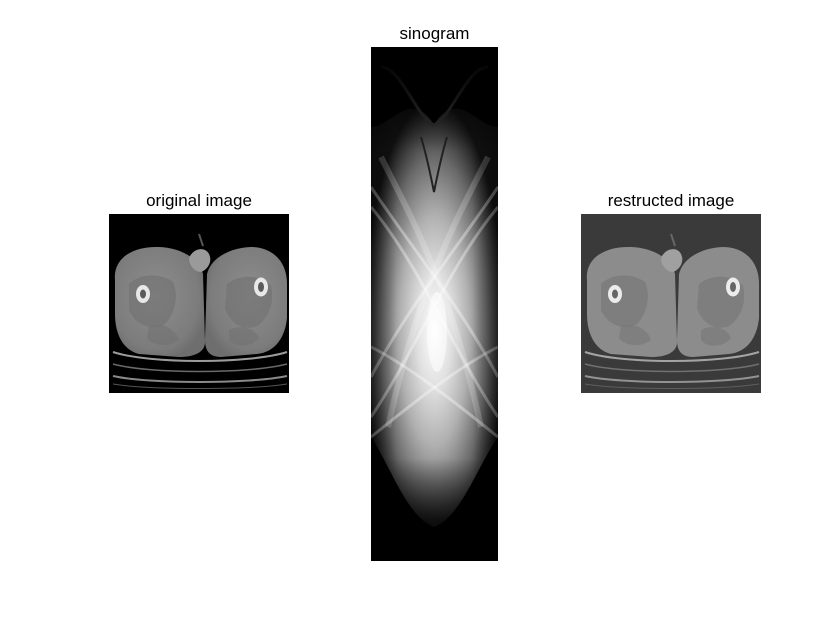 The height and width of the screenshot is (630, 840). What do you see at coordinates (671, 200) in the screenshot?
I see `reconstructed-image-title: restructed image` at bounding box center [671, 200].